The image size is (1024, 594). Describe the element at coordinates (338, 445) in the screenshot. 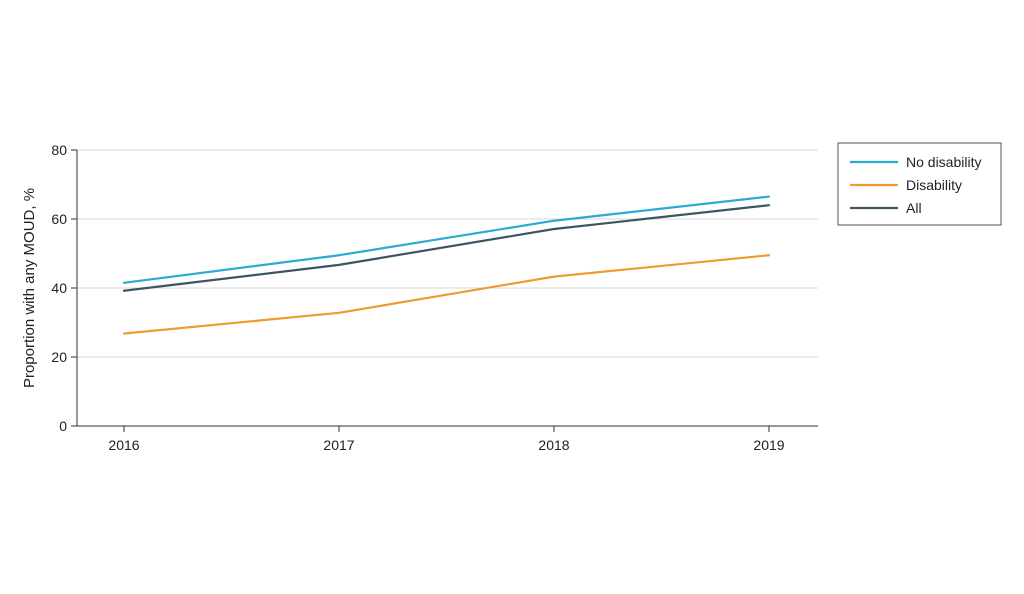

I see `x-tick-label: 2017` at that location.